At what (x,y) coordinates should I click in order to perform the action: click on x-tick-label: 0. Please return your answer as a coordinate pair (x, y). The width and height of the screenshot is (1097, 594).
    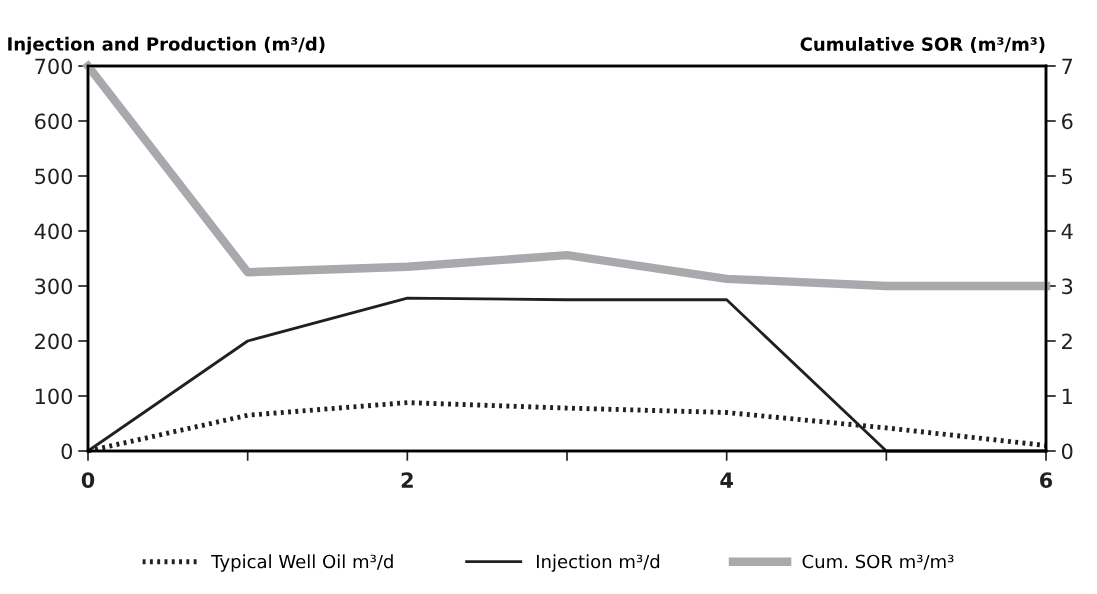
    Looking at the image, I should click on (88, 480).